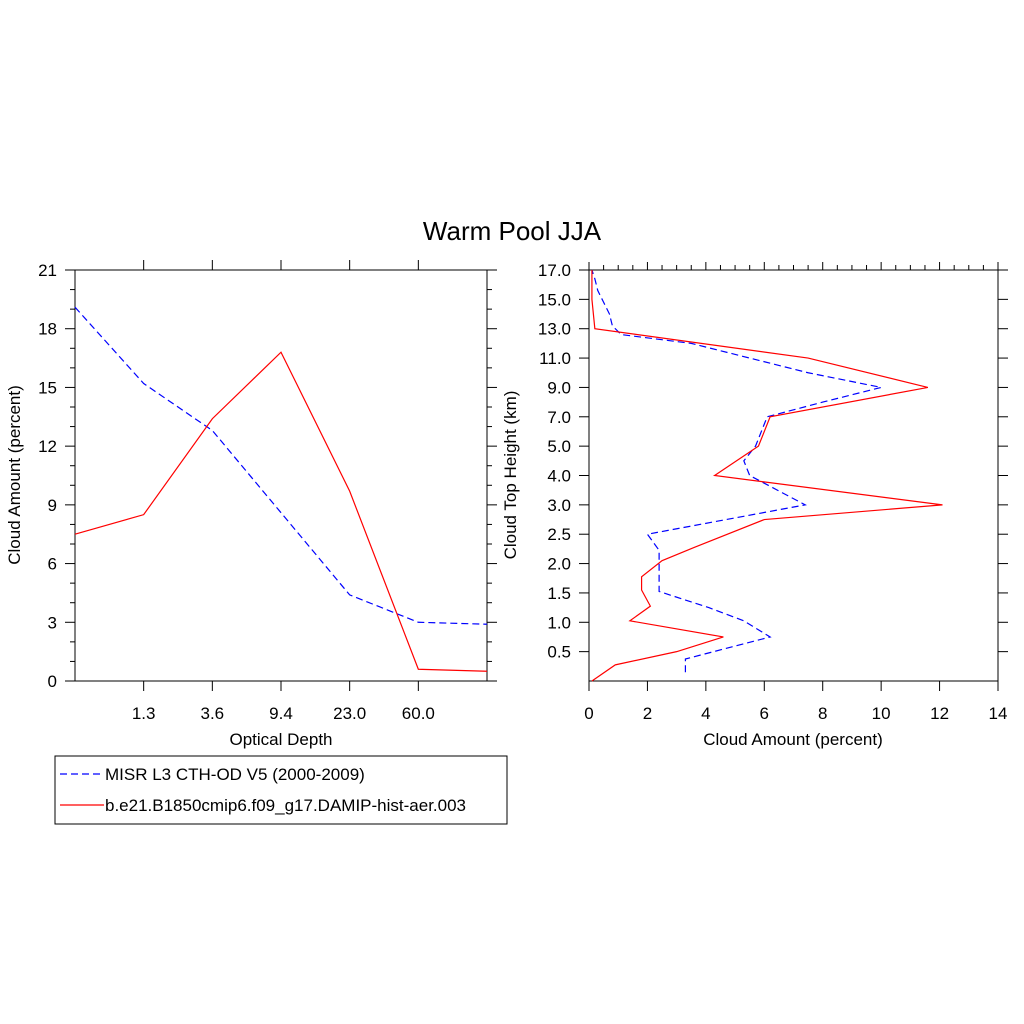 The width and height of the screenshot is (1024, 1024). What do you see at coordinates (793, 739) in the screenshot?
I see `right-x-axis-label: Cloud Amount (percent)` at bounding box center [793, 739].